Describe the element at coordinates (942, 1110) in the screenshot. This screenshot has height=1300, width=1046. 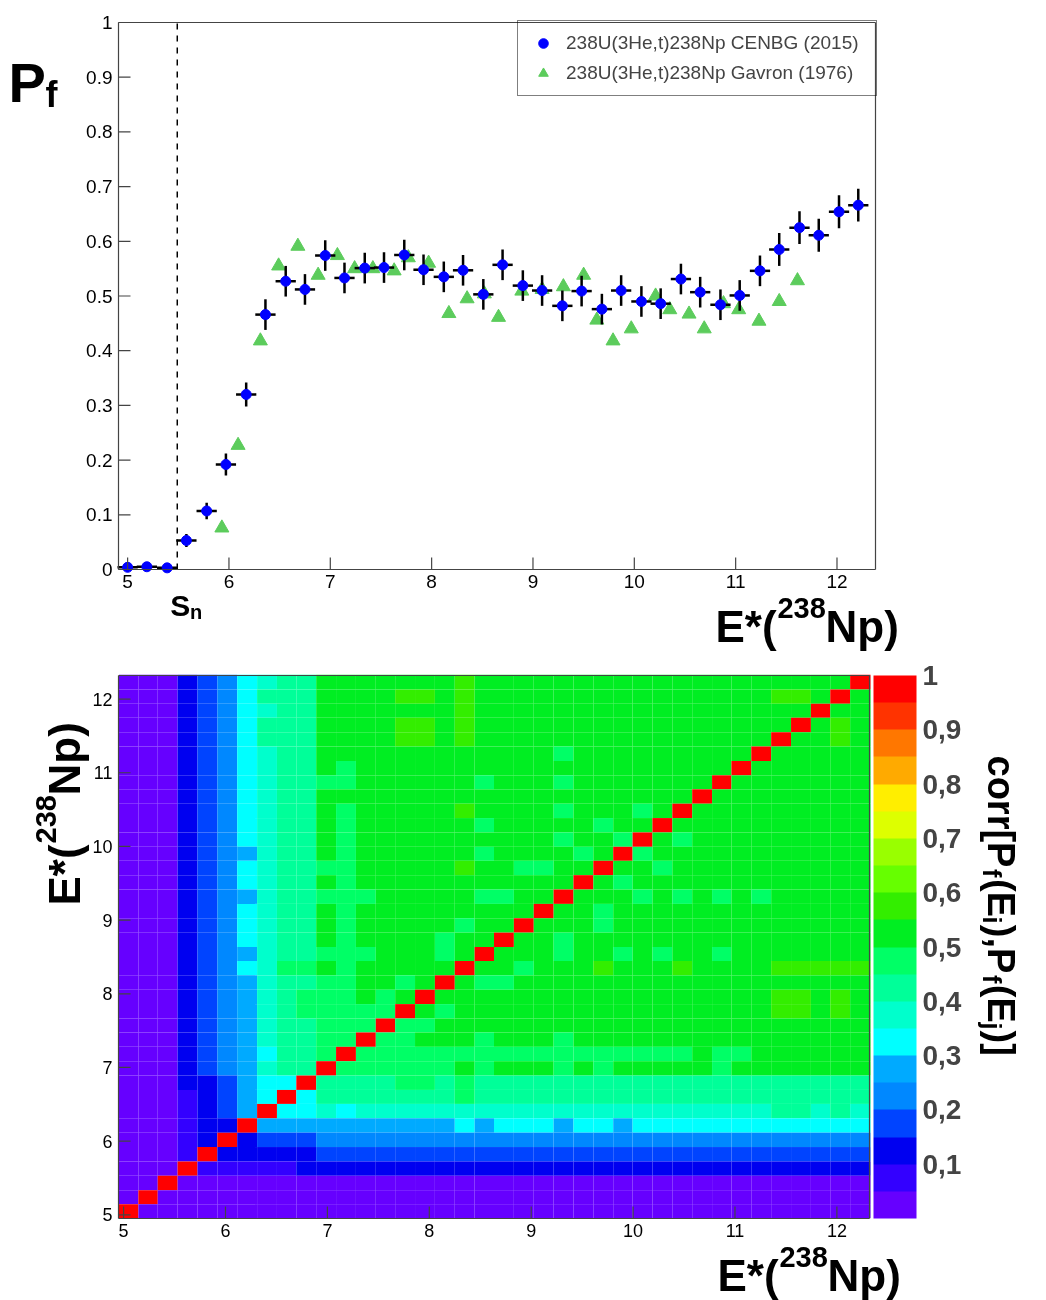
I see `color-bar-label: 0,2` at that location.